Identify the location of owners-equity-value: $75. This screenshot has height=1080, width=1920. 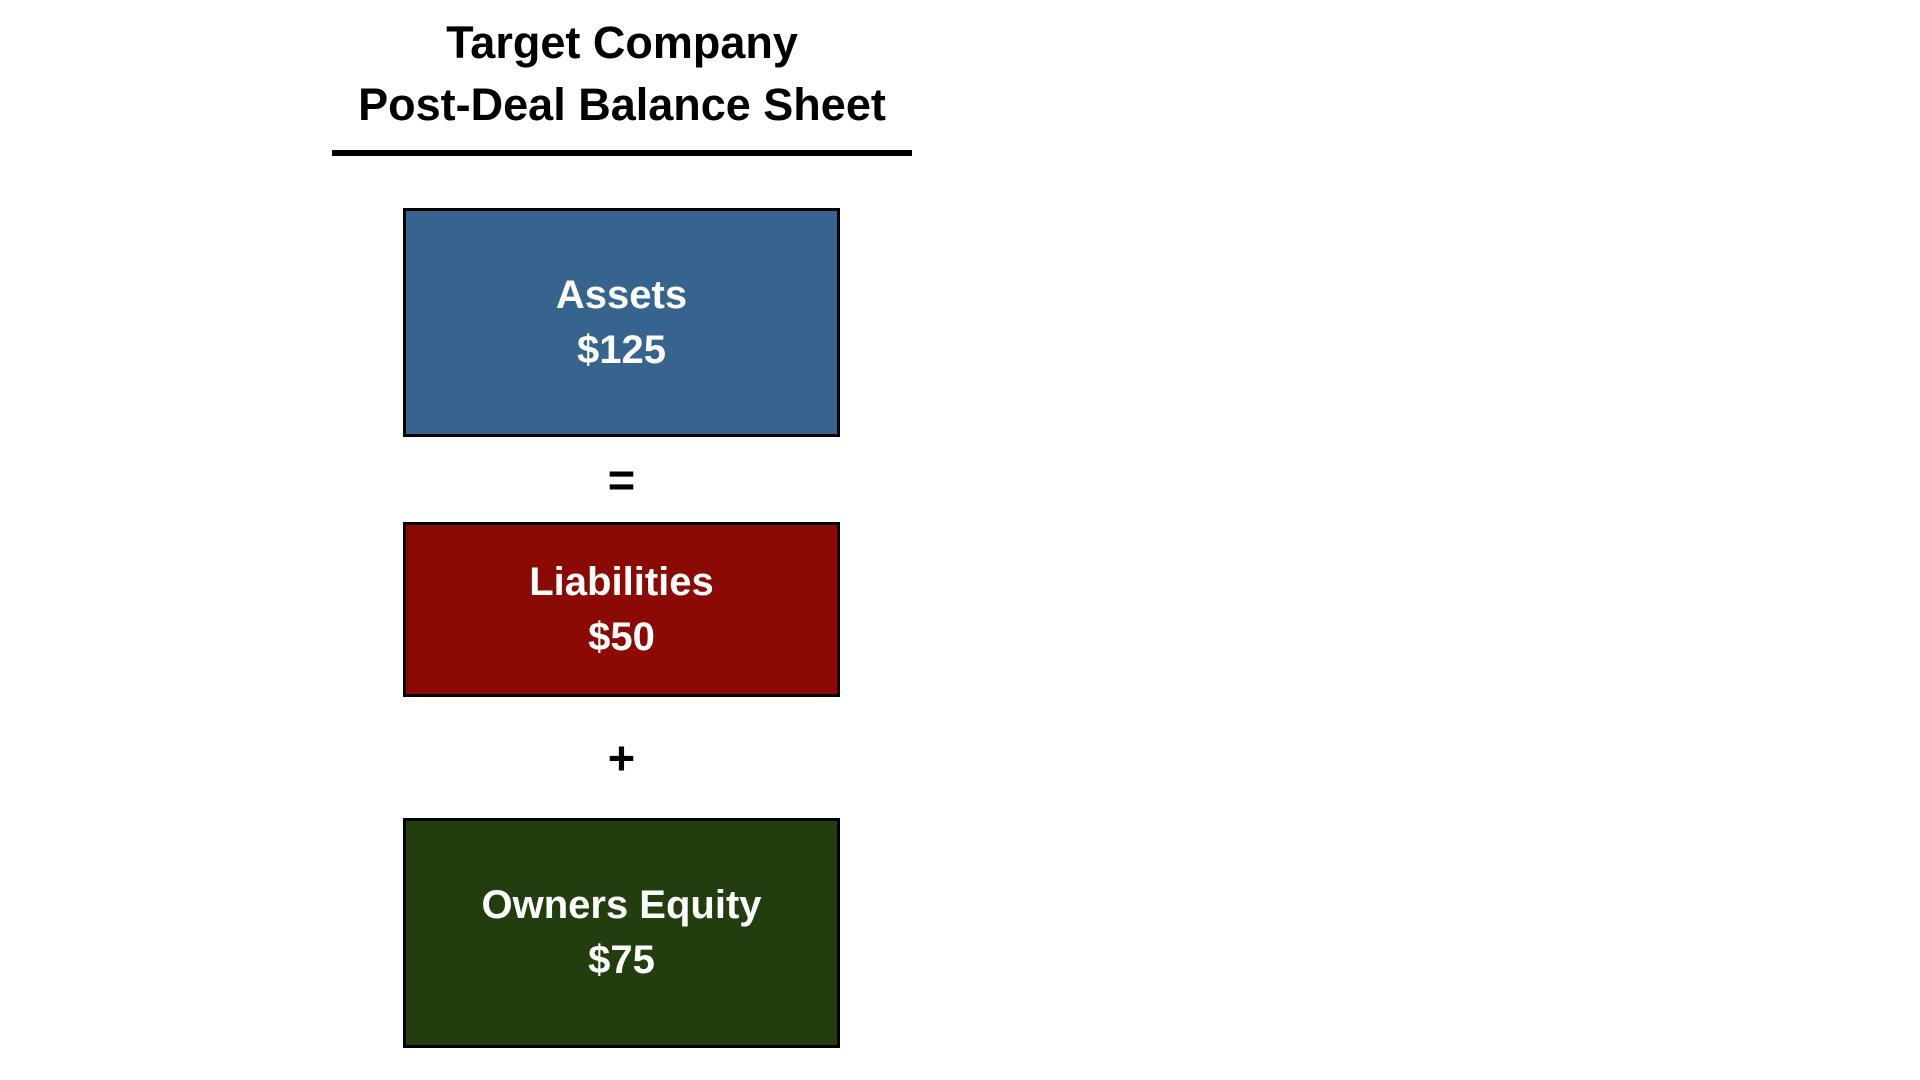
(621, 960).